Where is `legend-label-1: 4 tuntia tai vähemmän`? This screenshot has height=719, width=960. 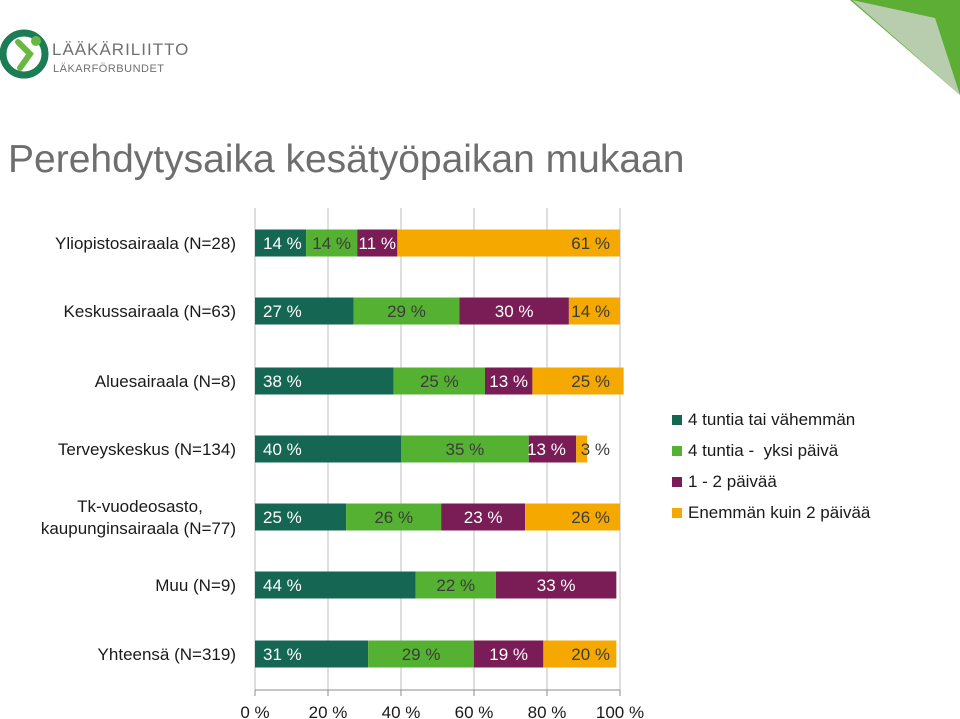 legend-label-1: 4 tuntia tai vähemmän is located at coordinates (772, 419).